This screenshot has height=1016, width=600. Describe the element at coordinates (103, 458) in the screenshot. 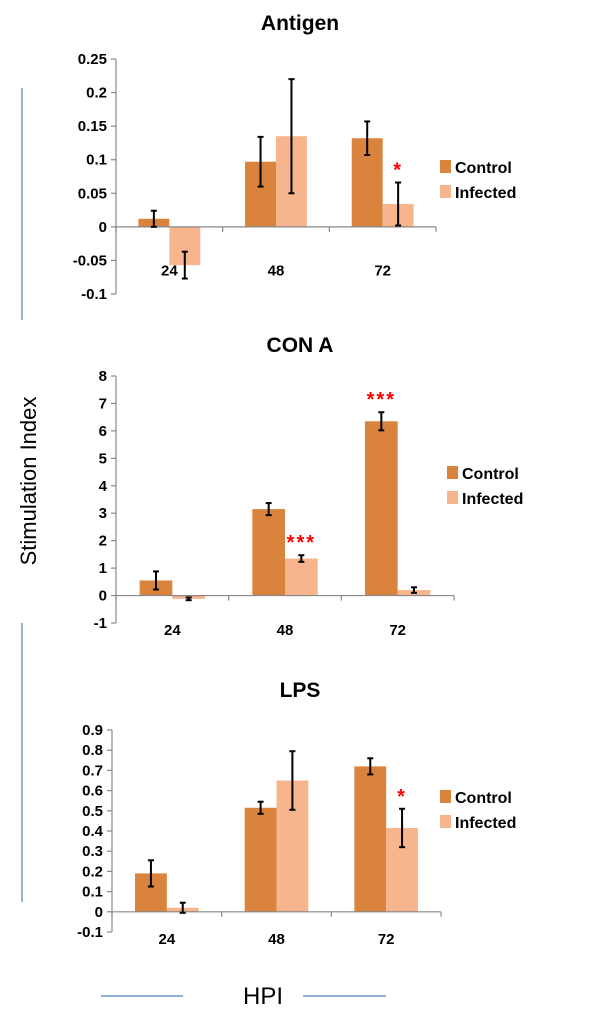

I see `y-tick-label: 5` at that location.